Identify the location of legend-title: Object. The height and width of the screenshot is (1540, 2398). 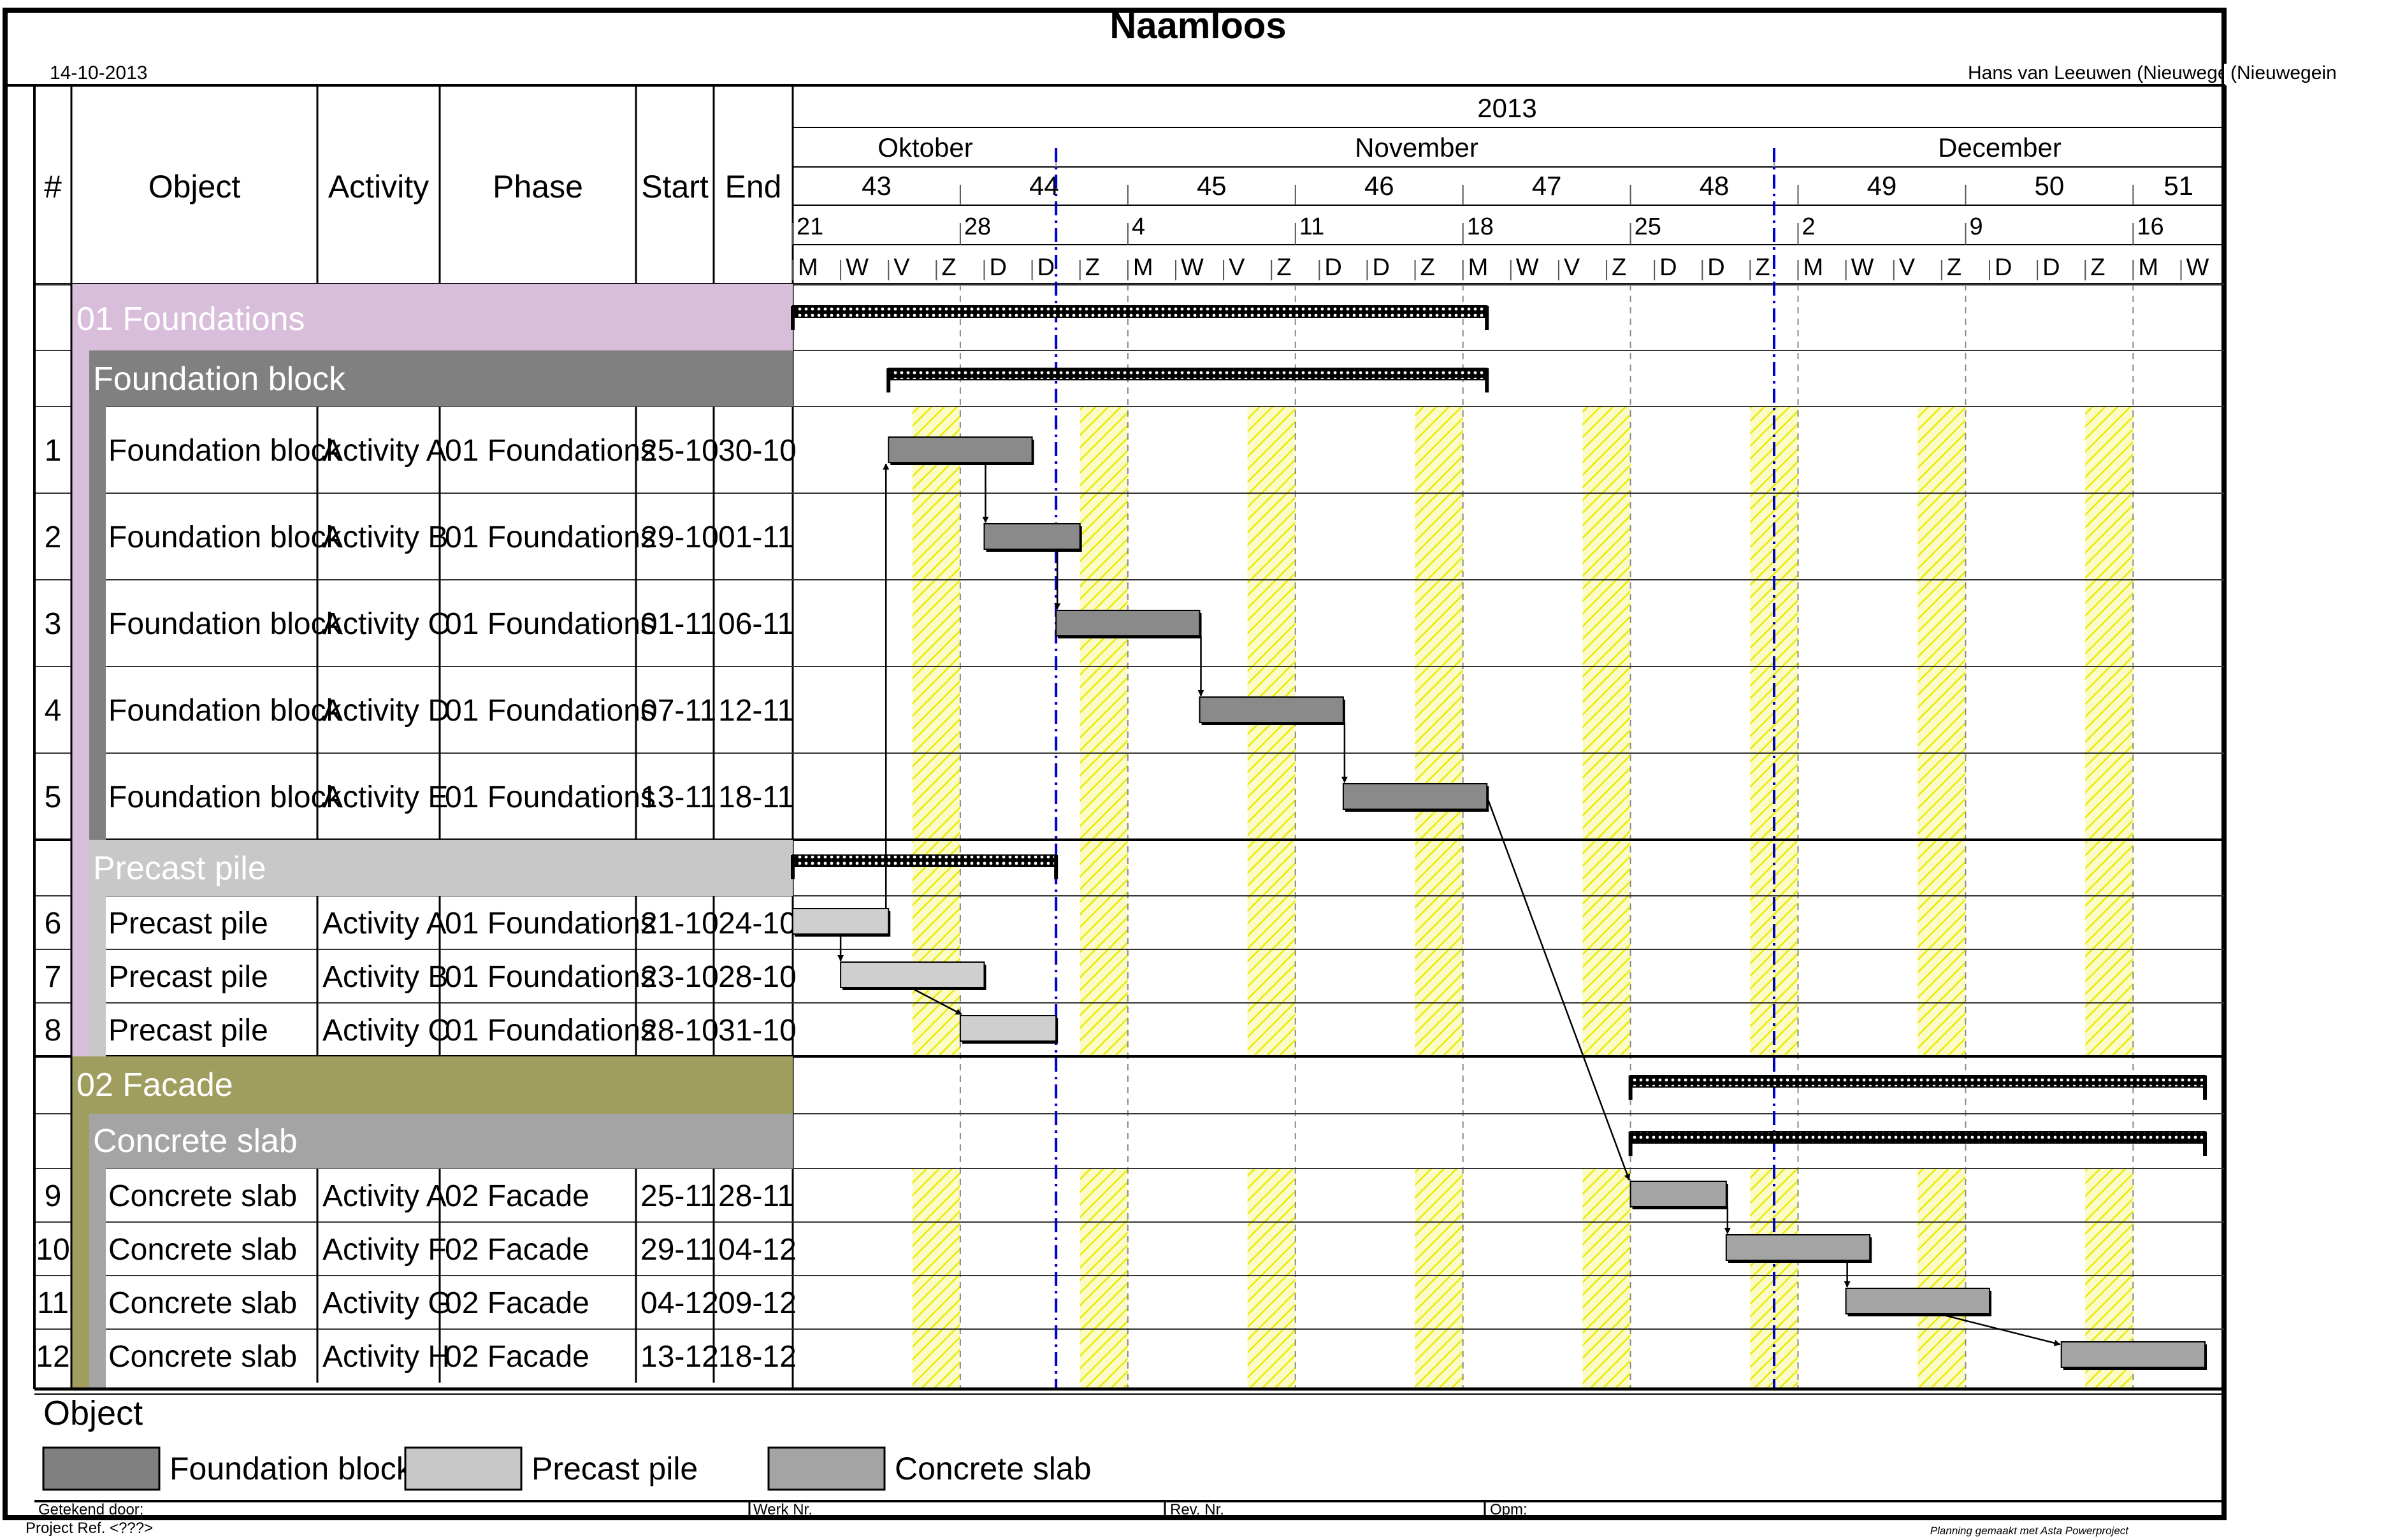
(93, 1413).